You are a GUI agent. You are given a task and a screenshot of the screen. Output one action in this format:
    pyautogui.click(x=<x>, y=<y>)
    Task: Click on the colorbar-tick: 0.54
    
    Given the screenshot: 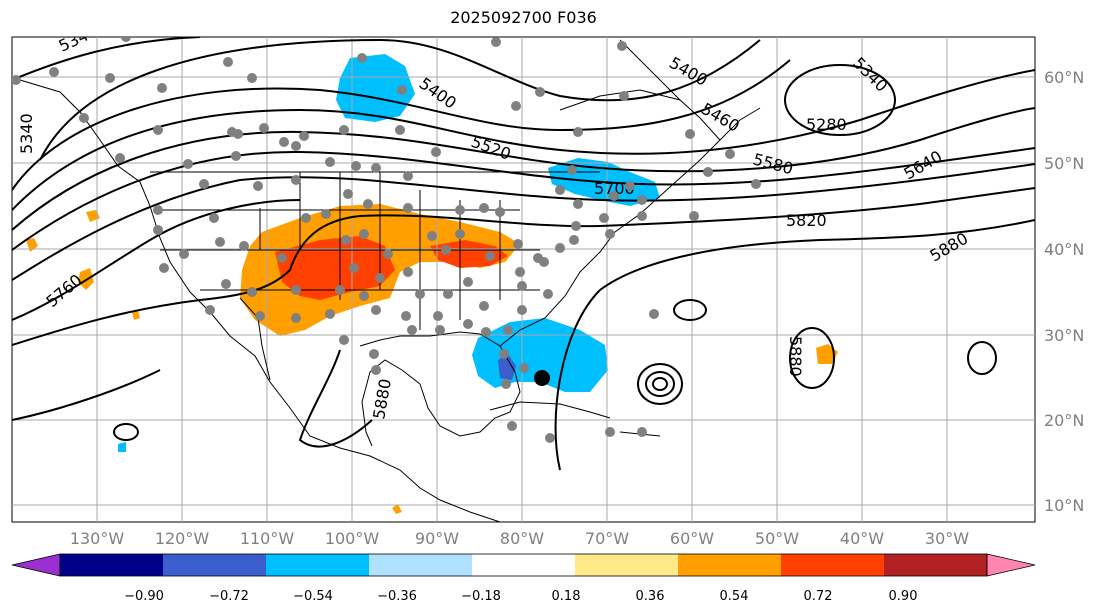 What is the action you would take?
    pyautogui.click(x=734, y=596)
    